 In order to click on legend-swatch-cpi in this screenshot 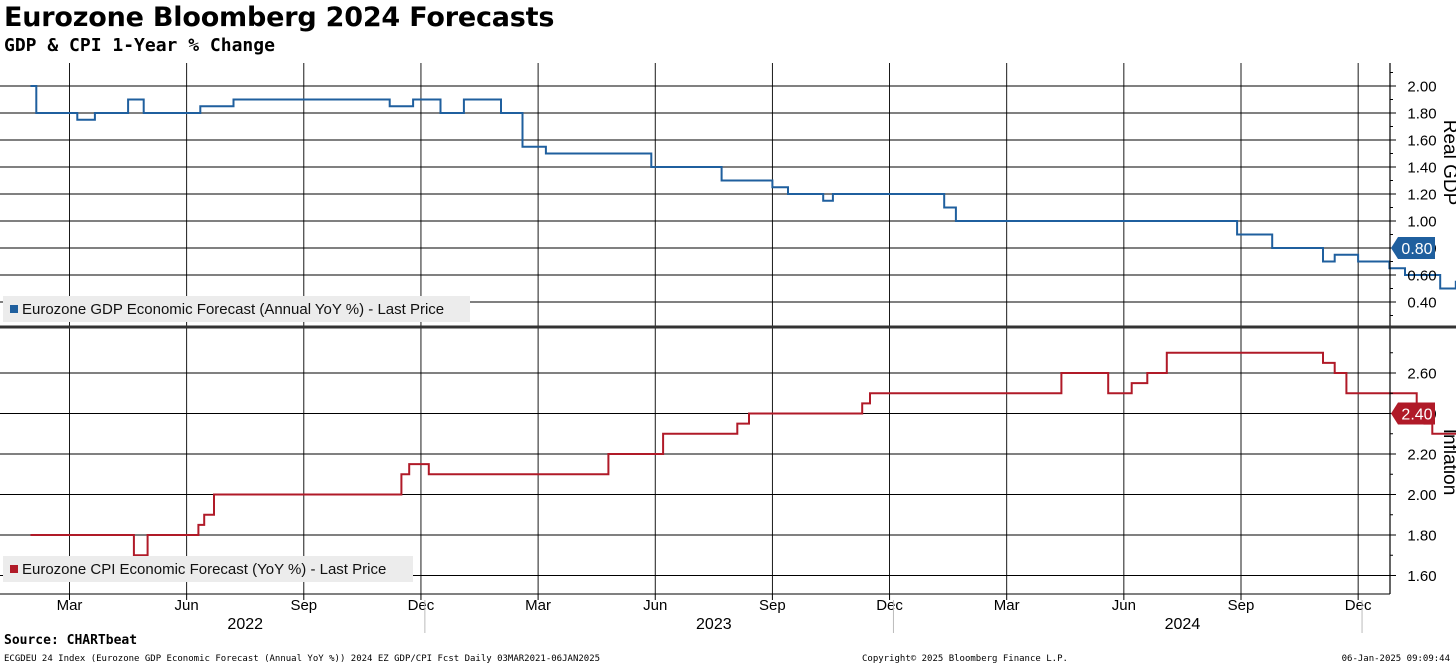, I will do `click(14, 569)`.